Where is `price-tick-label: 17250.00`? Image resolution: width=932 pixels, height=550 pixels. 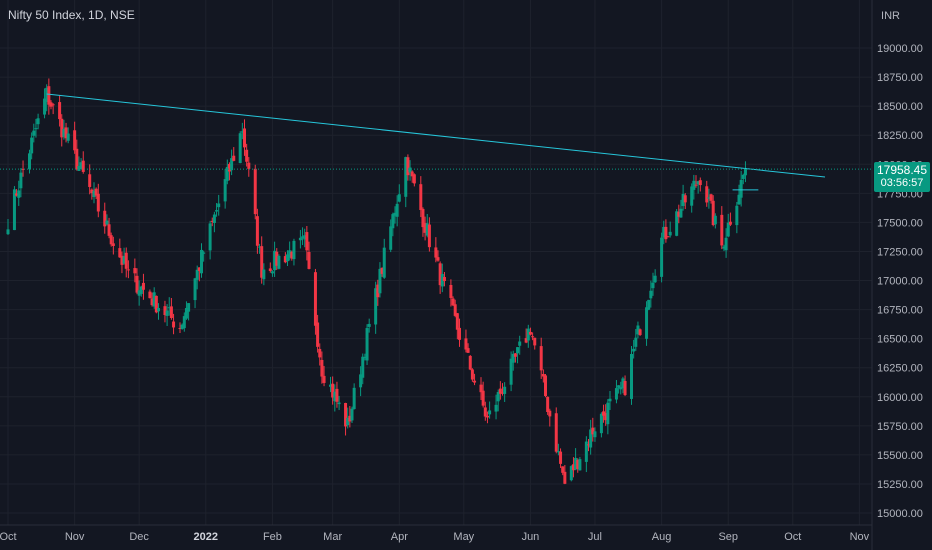 price-tick-label: 17250.00 is located at coordinates (900, 252).